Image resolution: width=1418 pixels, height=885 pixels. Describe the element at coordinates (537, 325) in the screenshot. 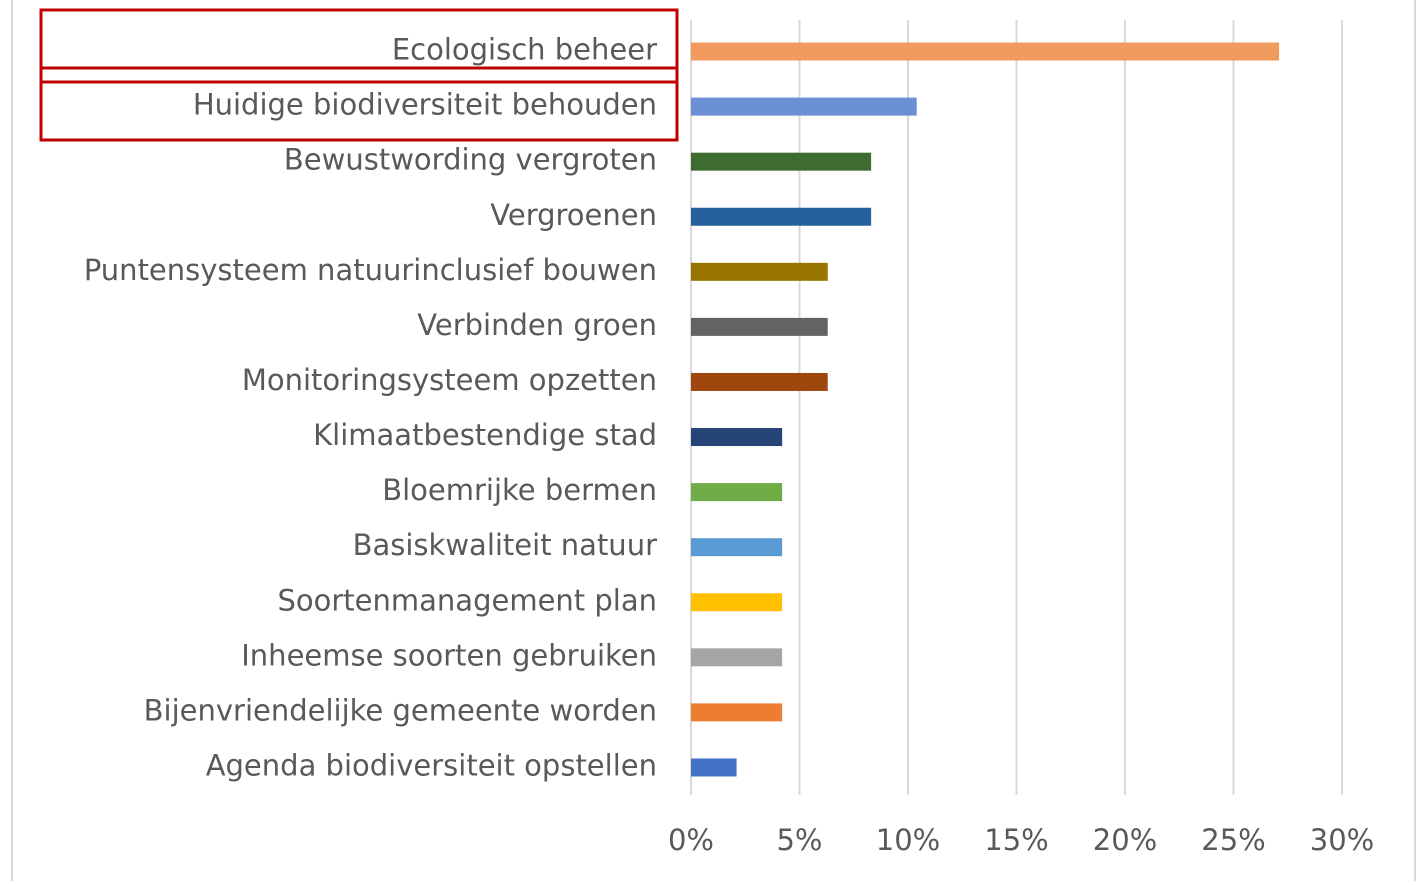

I see `y-tick-label: Verbinden groen` at that location.